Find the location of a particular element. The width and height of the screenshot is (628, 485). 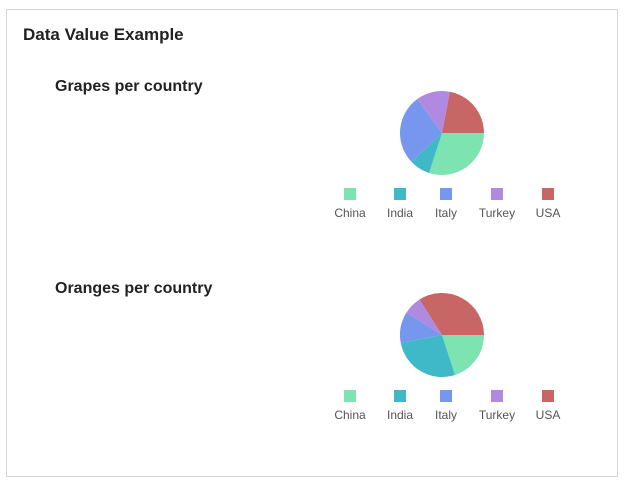

legend-oranges: China India Italy Turkey USA is located at coordinates (455, 410).